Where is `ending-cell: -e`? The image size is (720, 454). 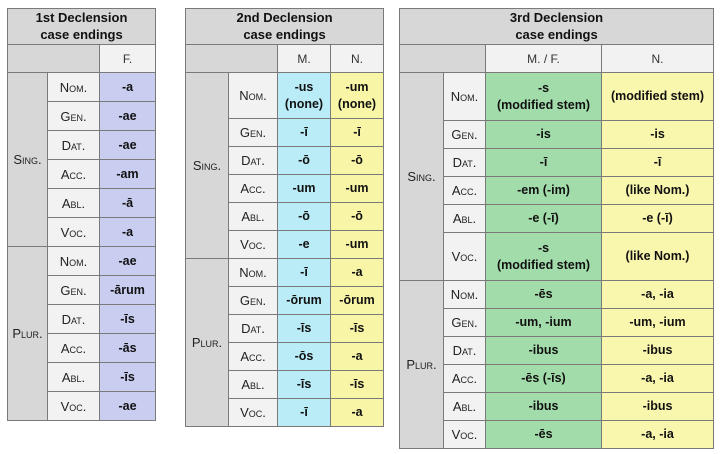
ending-cell: -e is located at coordinates (304, 244).